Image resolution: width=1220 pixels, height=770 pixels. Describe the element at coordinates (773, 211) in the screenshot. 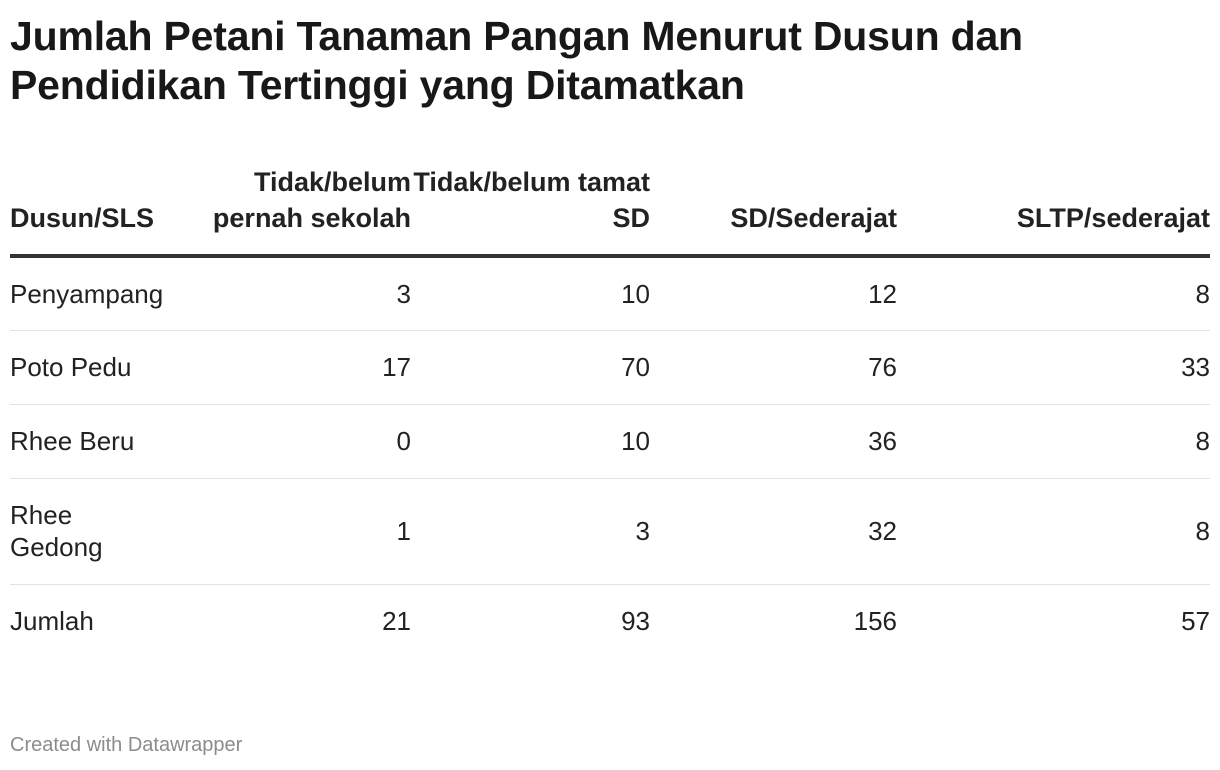

I see `column-header-sd-sederajat: SD/Sederajat` at that location.